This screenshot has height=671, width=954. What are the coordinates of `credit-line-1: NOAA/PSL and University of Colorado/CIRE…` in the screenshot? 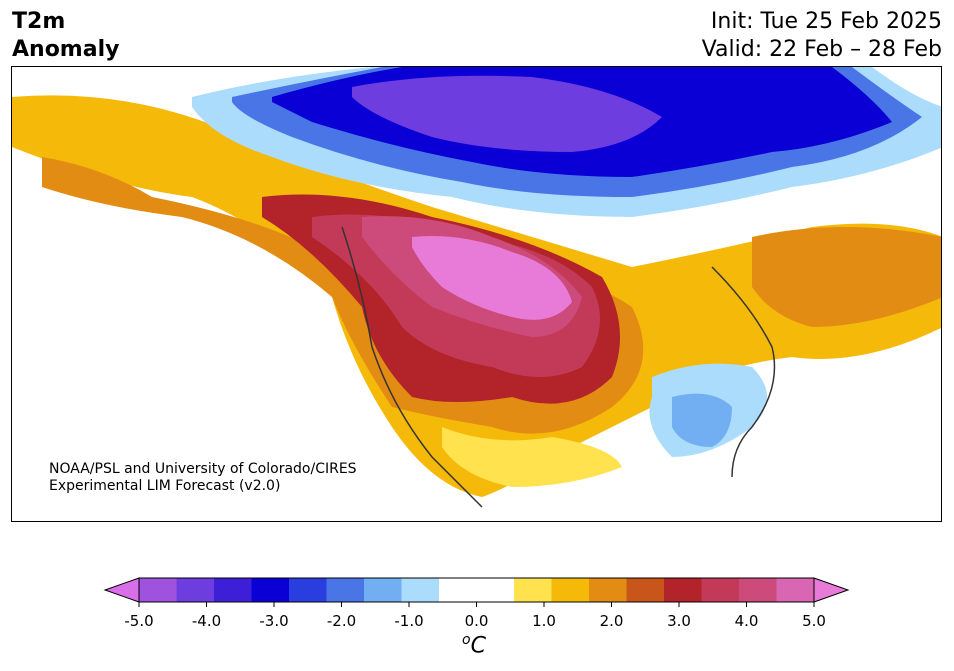 It's located at (203, 469).